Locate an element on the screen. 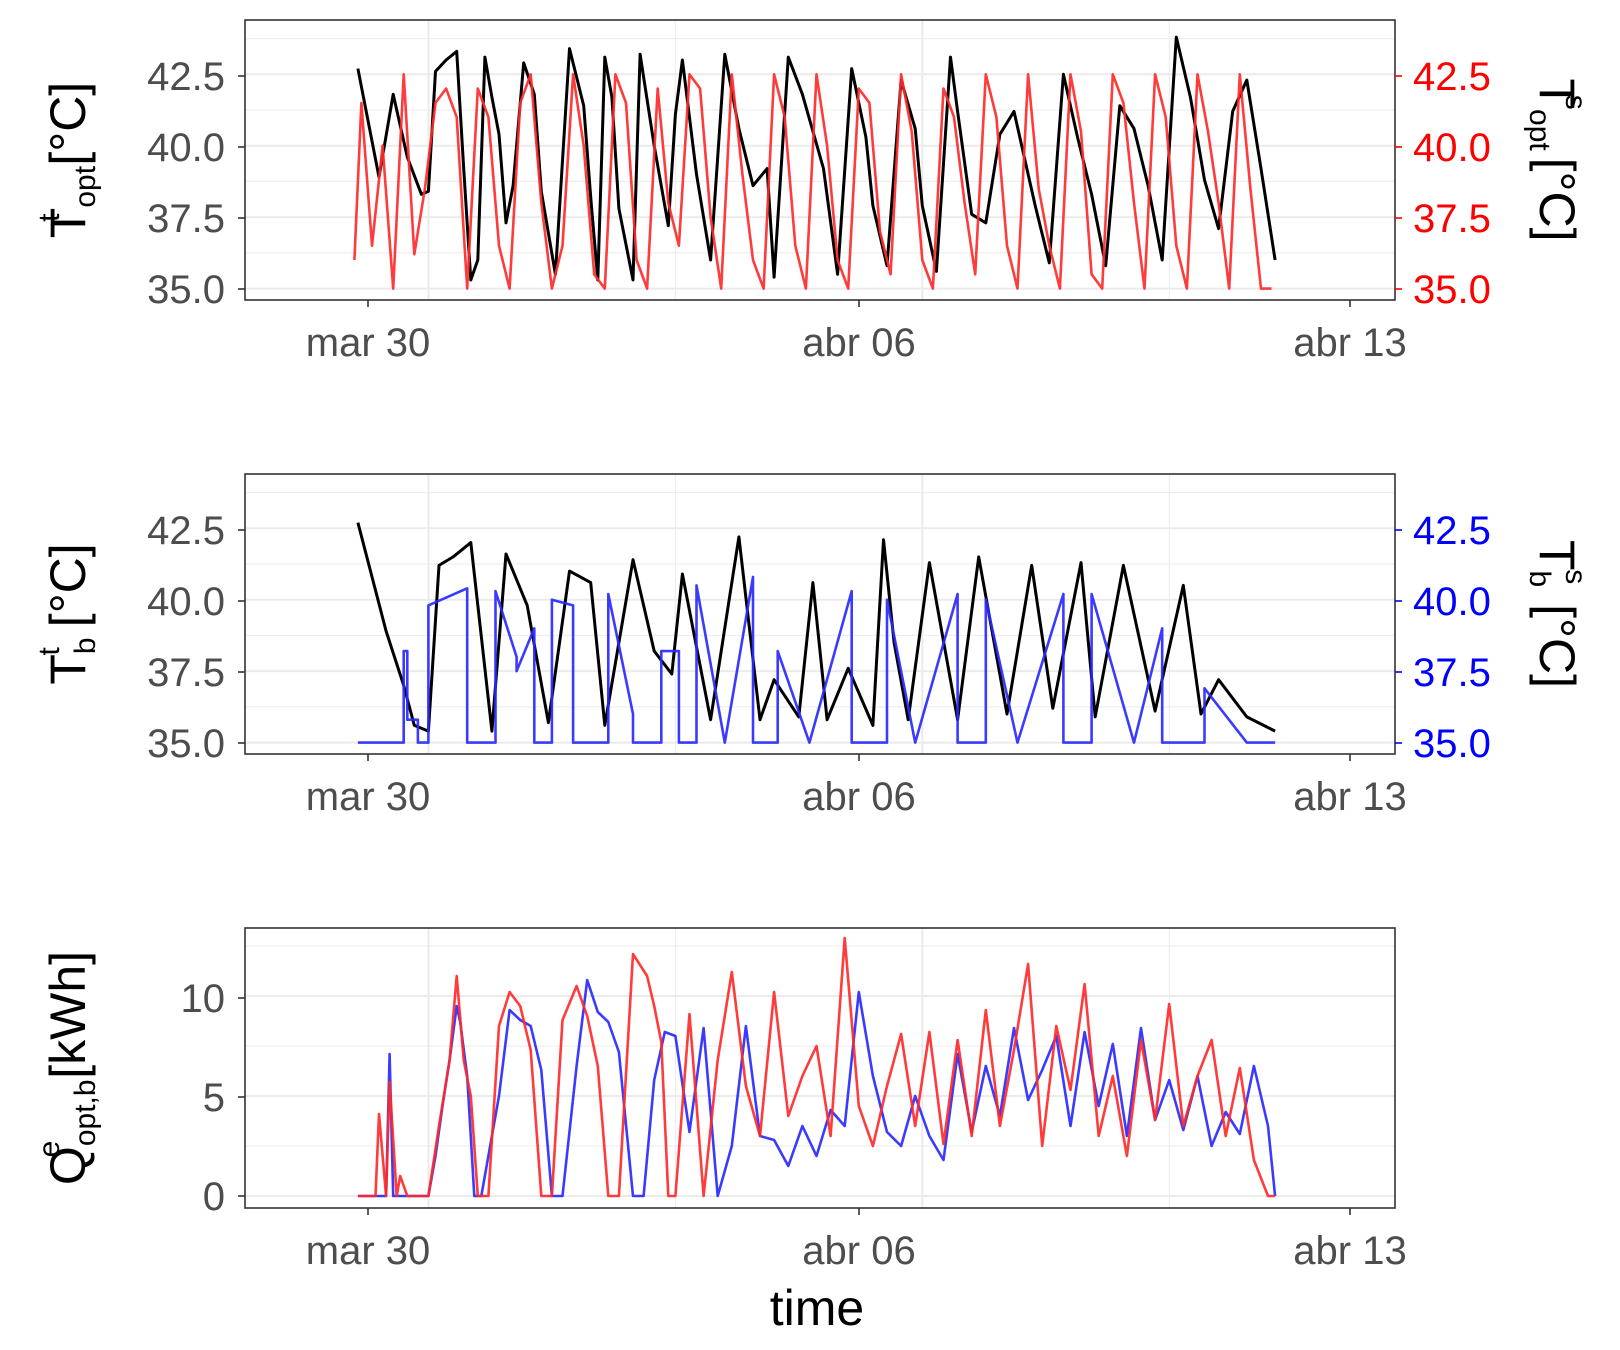 The height and width of the screenshot is (1350, 1620). x-axis-title: time is located at coordinates (817, 1308).